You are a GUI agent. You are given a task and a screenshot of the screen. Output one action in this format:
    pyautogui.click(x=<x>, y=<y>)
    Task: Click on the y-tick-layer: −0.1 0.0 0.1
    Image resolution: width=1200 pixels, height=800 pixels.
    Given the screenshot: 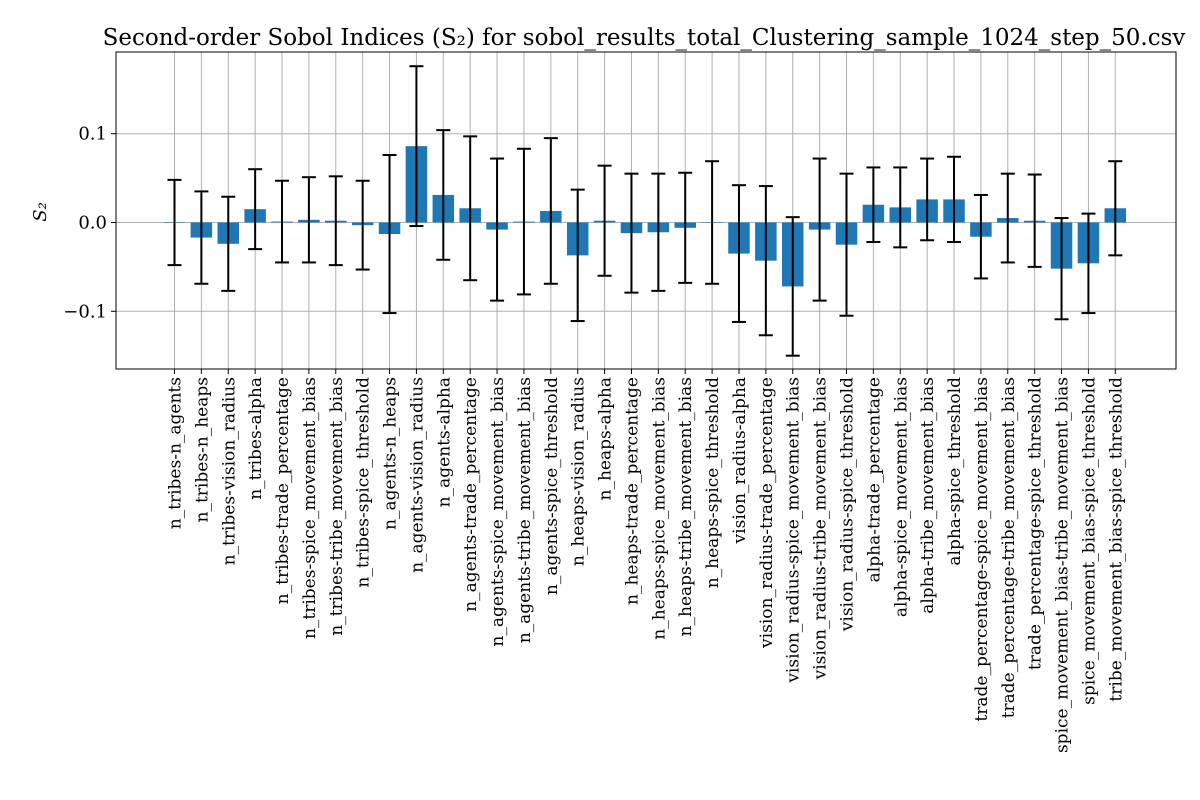 What is the action you would take?
    pyautogui.click(x=89, y=223)
    